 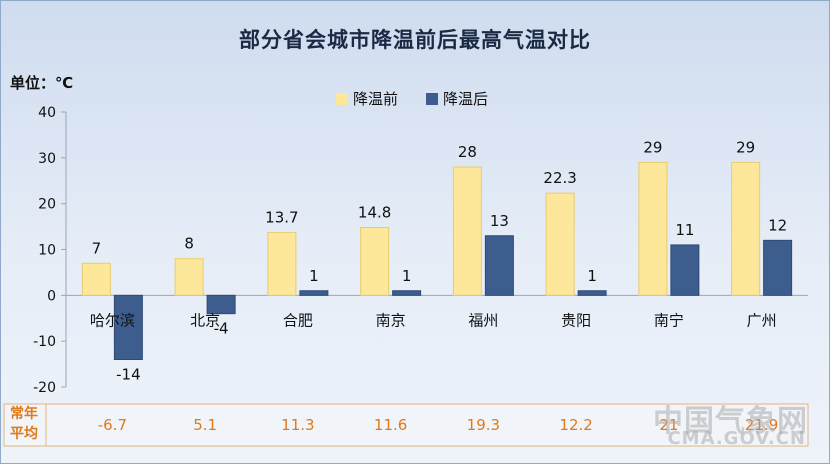 I want to click on watermark-en: CMA.GOV.CN, so click(x=736, y=438).